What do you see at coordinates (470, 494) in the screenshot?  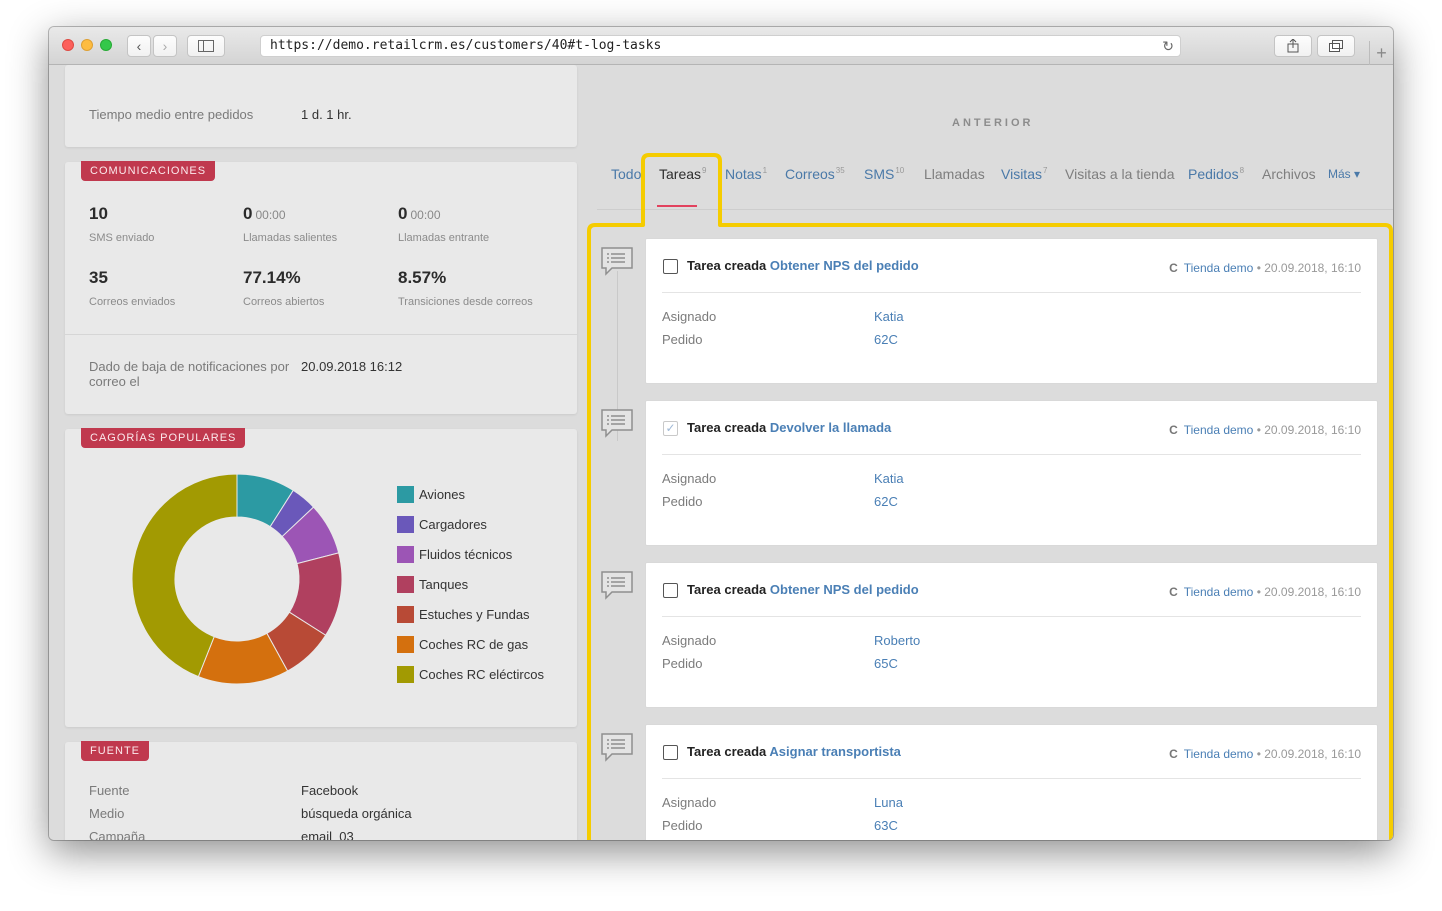 I see `legend-item: Aviones` at bounding box center [470, 494].